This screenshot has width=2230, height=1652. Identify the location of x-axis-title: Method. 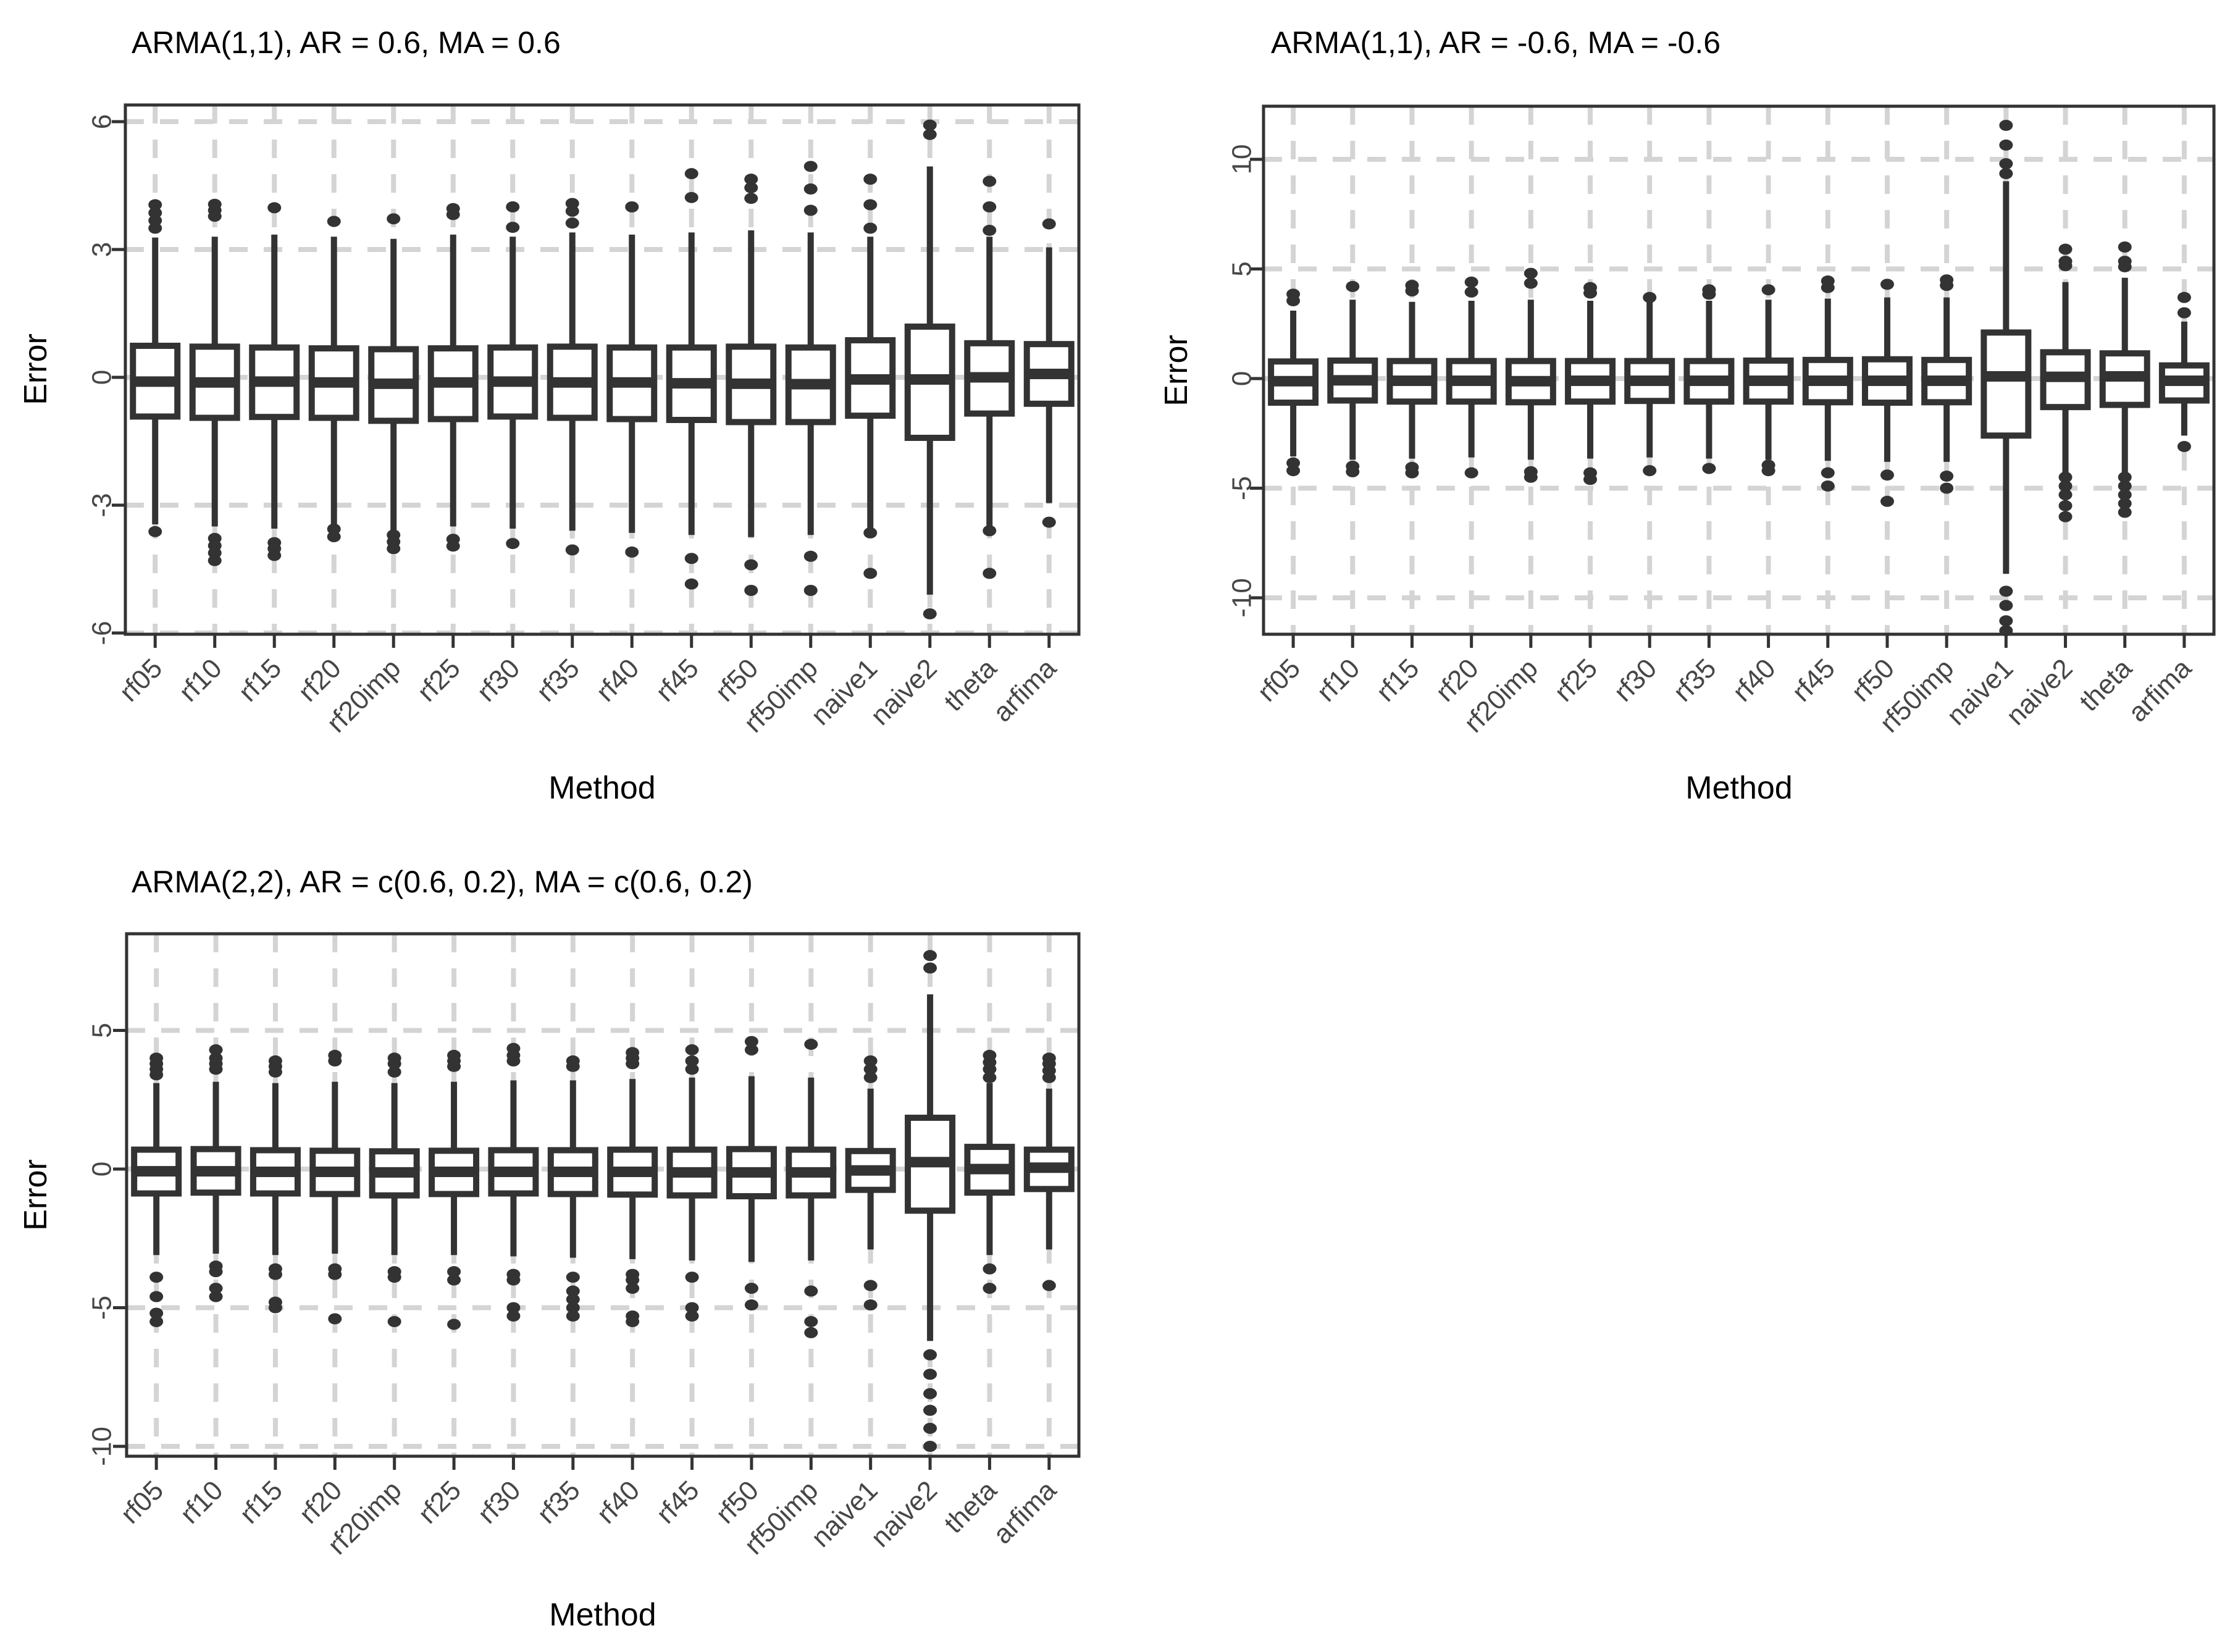
(602, 1615).